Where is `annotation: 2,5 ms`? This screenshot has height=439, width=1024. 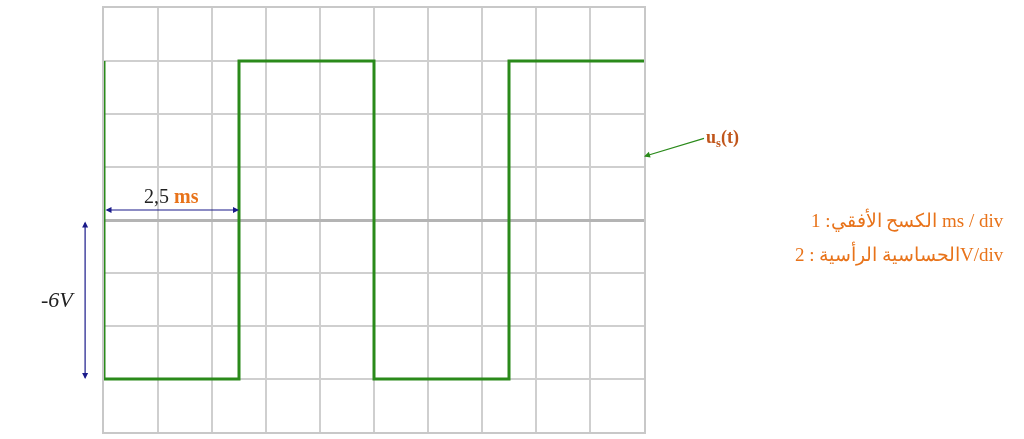
annotation: 2,5 ms is located at coordinates (171, 196).